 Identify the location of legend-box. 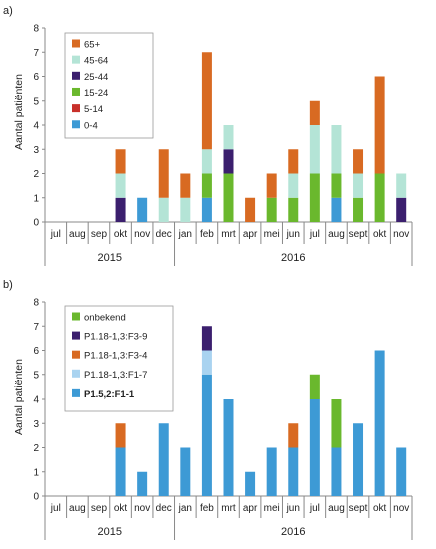
(119, 358).